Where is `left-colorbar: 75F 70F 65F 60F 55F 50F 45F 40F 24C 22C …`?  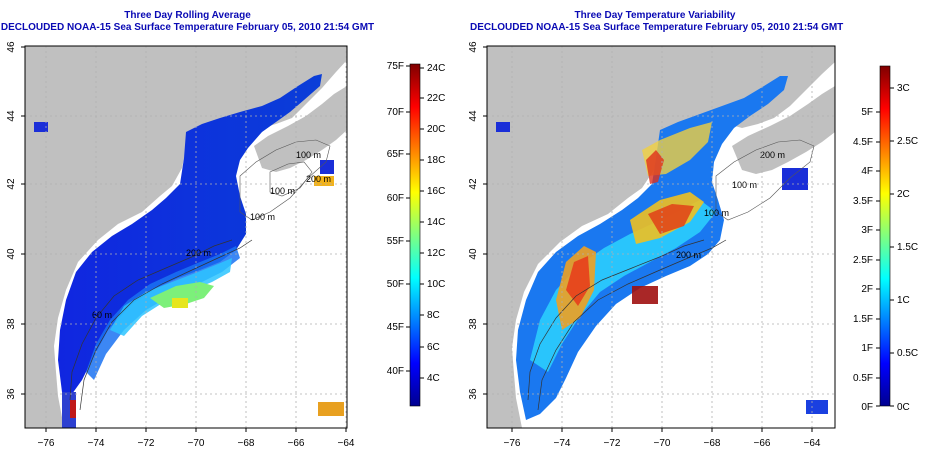 left-colorbar: 75F 70F 65F 60F 55F 50F 45F 40F 24C 22C … is located at coordinates (416, 234).